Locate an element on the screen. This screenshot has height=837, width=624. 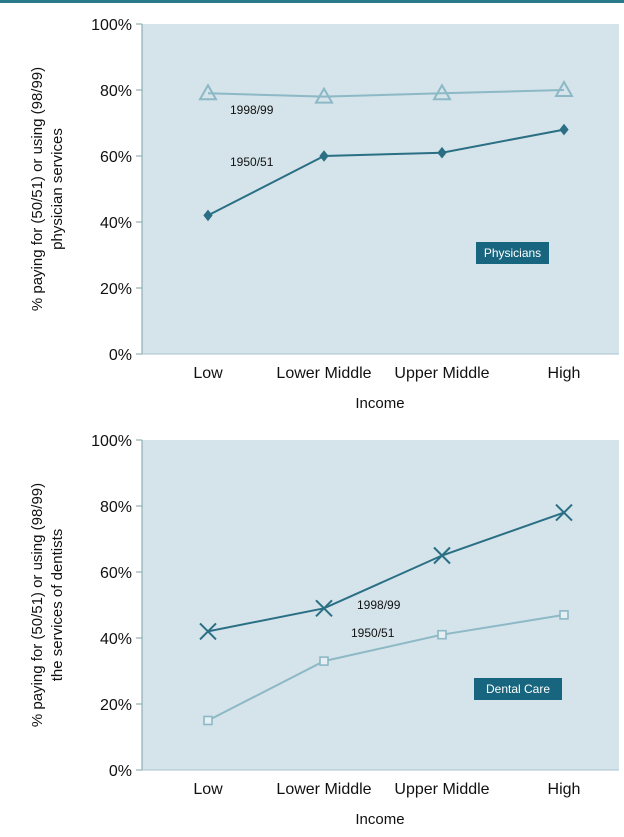
y-axis-title-line2: physician services is located at coordinates (57, 189).